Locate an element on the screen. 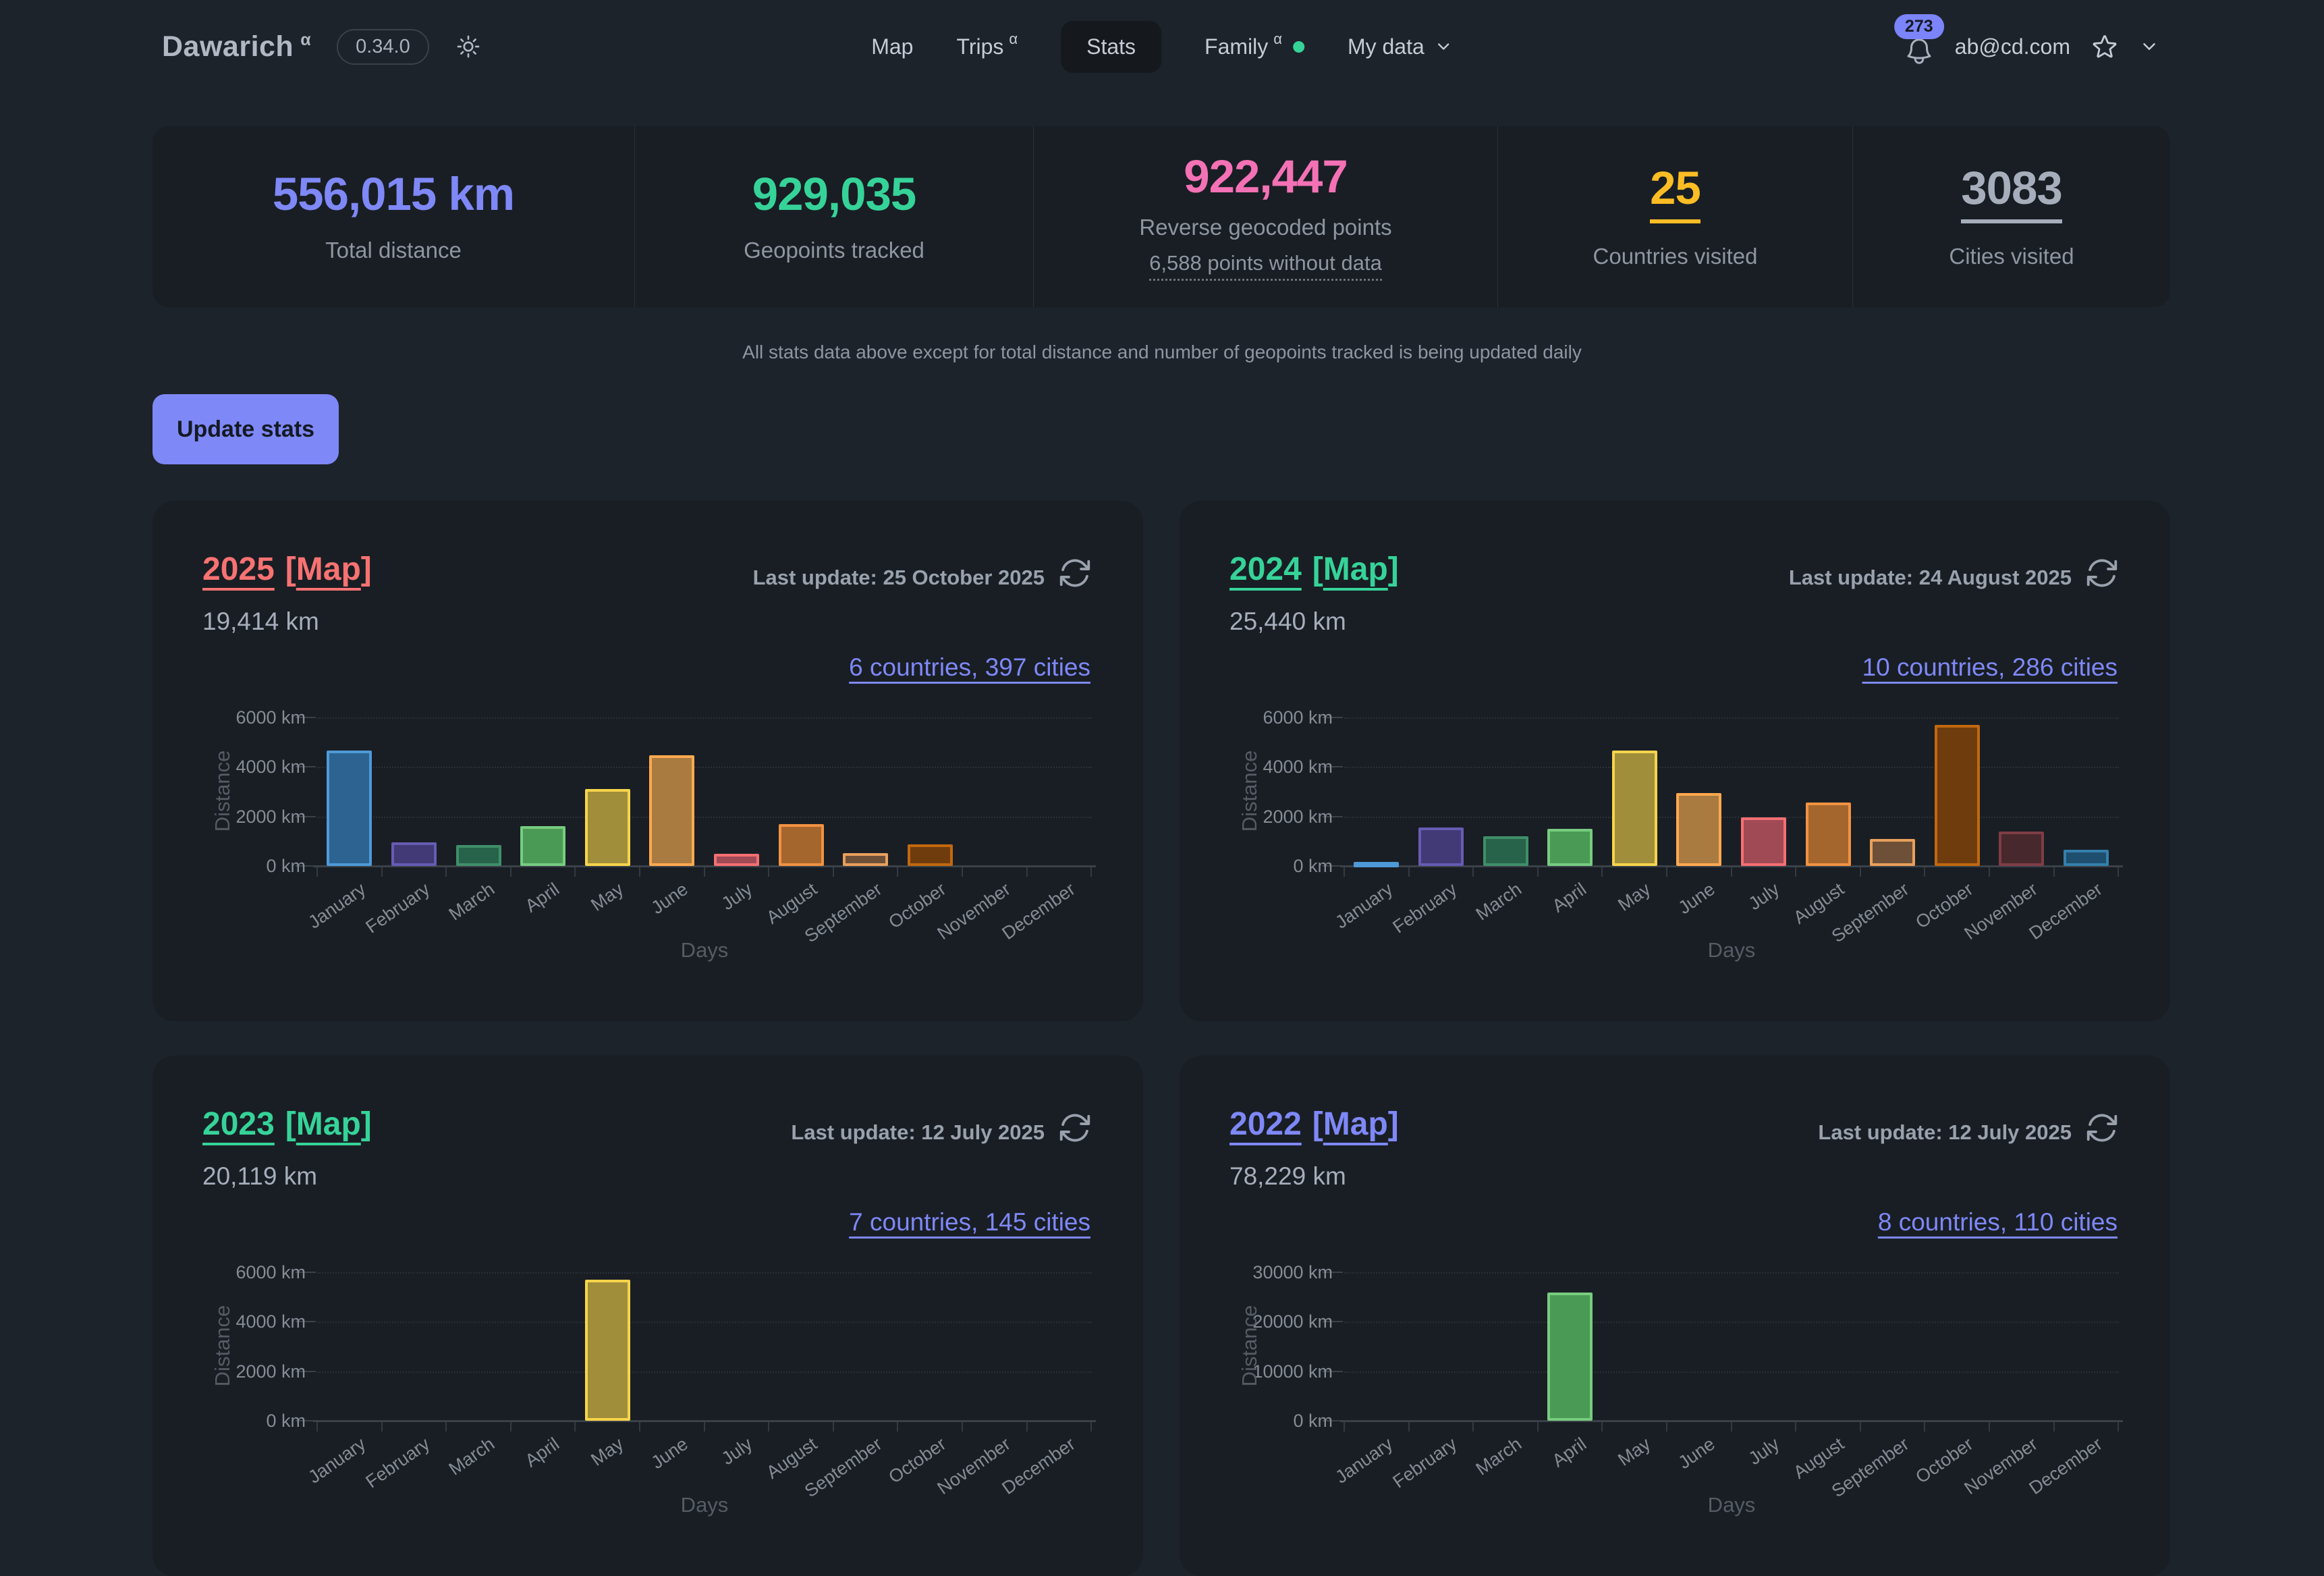 The image size is (2324, 1576). notifications-button: 273 is located at coordinates (1918, 40).